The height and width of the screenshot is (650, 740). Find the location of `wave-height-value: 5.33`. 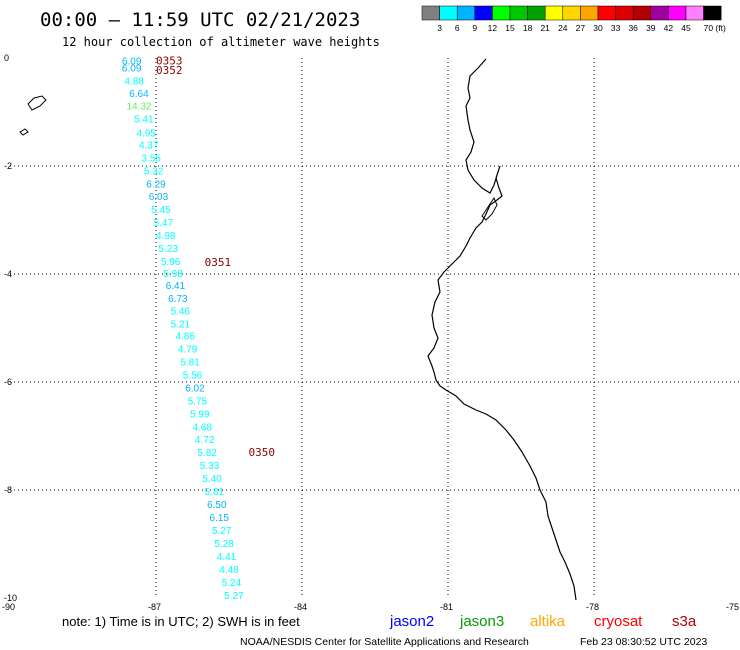

wave-height-value: 5.33 is located at coordinates (210, 466).